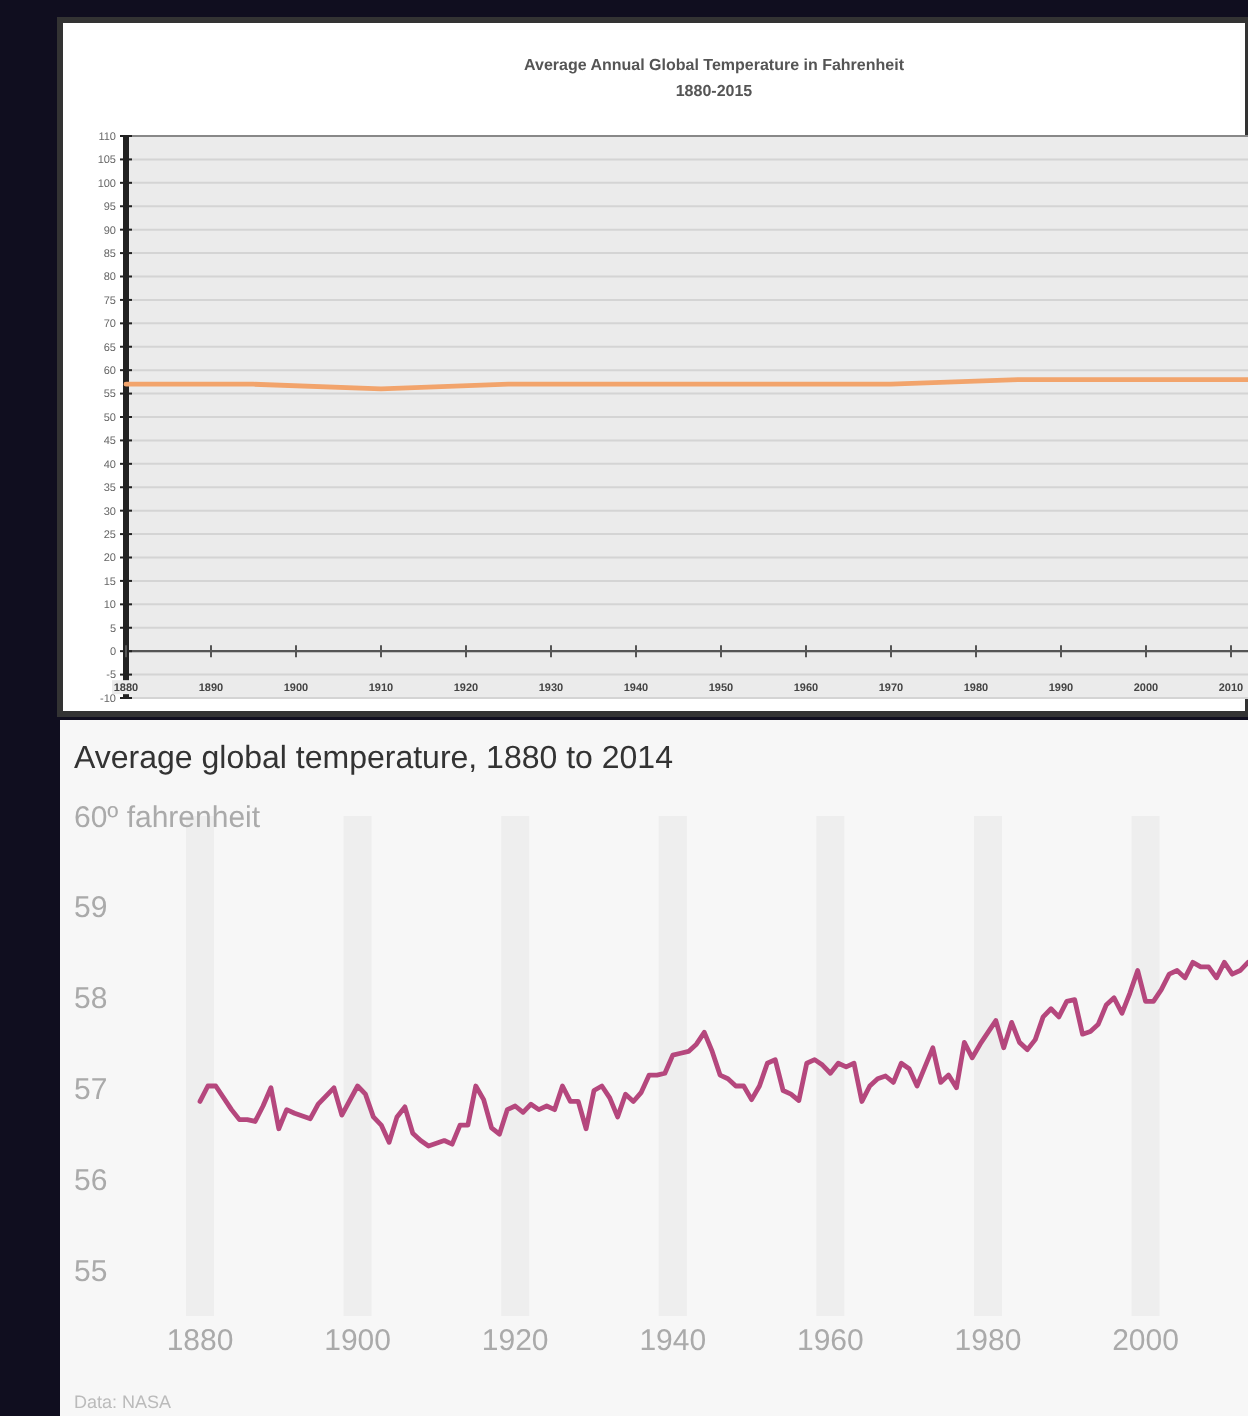 The width and height of the screenshot is (1248, 1416). Describe the element at coordinates (91, 908) in the screenshot. I see `y-tick-label: 59` at that location.